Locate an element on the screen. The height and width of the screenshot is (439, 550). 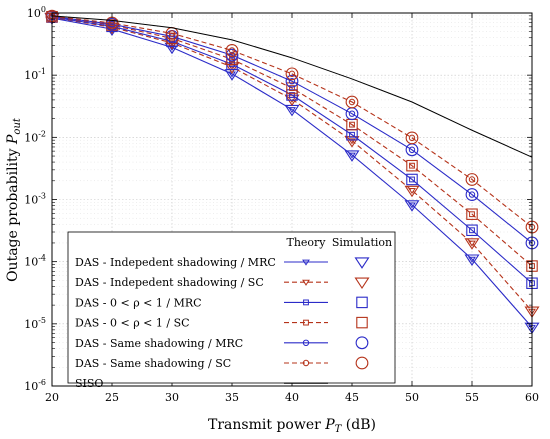
y-tick-label: 10⁻⁴ is located at coordinates (35, 261).